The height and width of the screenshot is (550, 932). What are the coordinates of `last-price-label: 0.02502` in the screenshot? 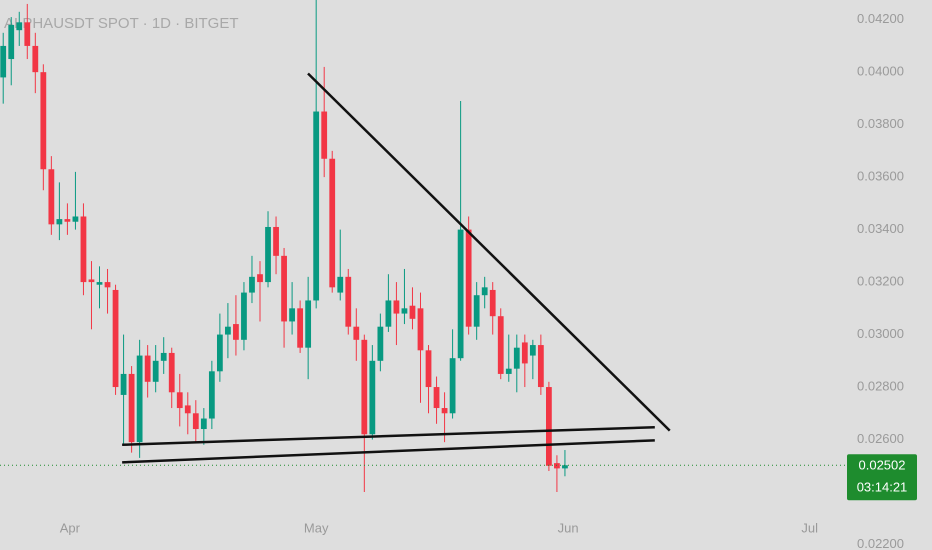 It's located at (882, 465).